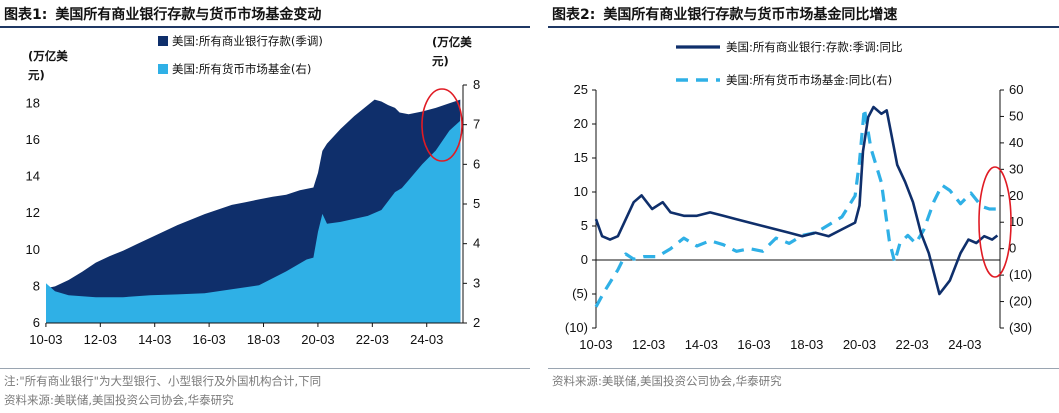 The width and height of the screenshot is (1059, 413). What do you see at coordinates (809, 80) in the screenshot?
I see `legend-label-money-fund-yoy: 美国:所有货币市场基金:同比(右)` at bounding box center [809, 80].